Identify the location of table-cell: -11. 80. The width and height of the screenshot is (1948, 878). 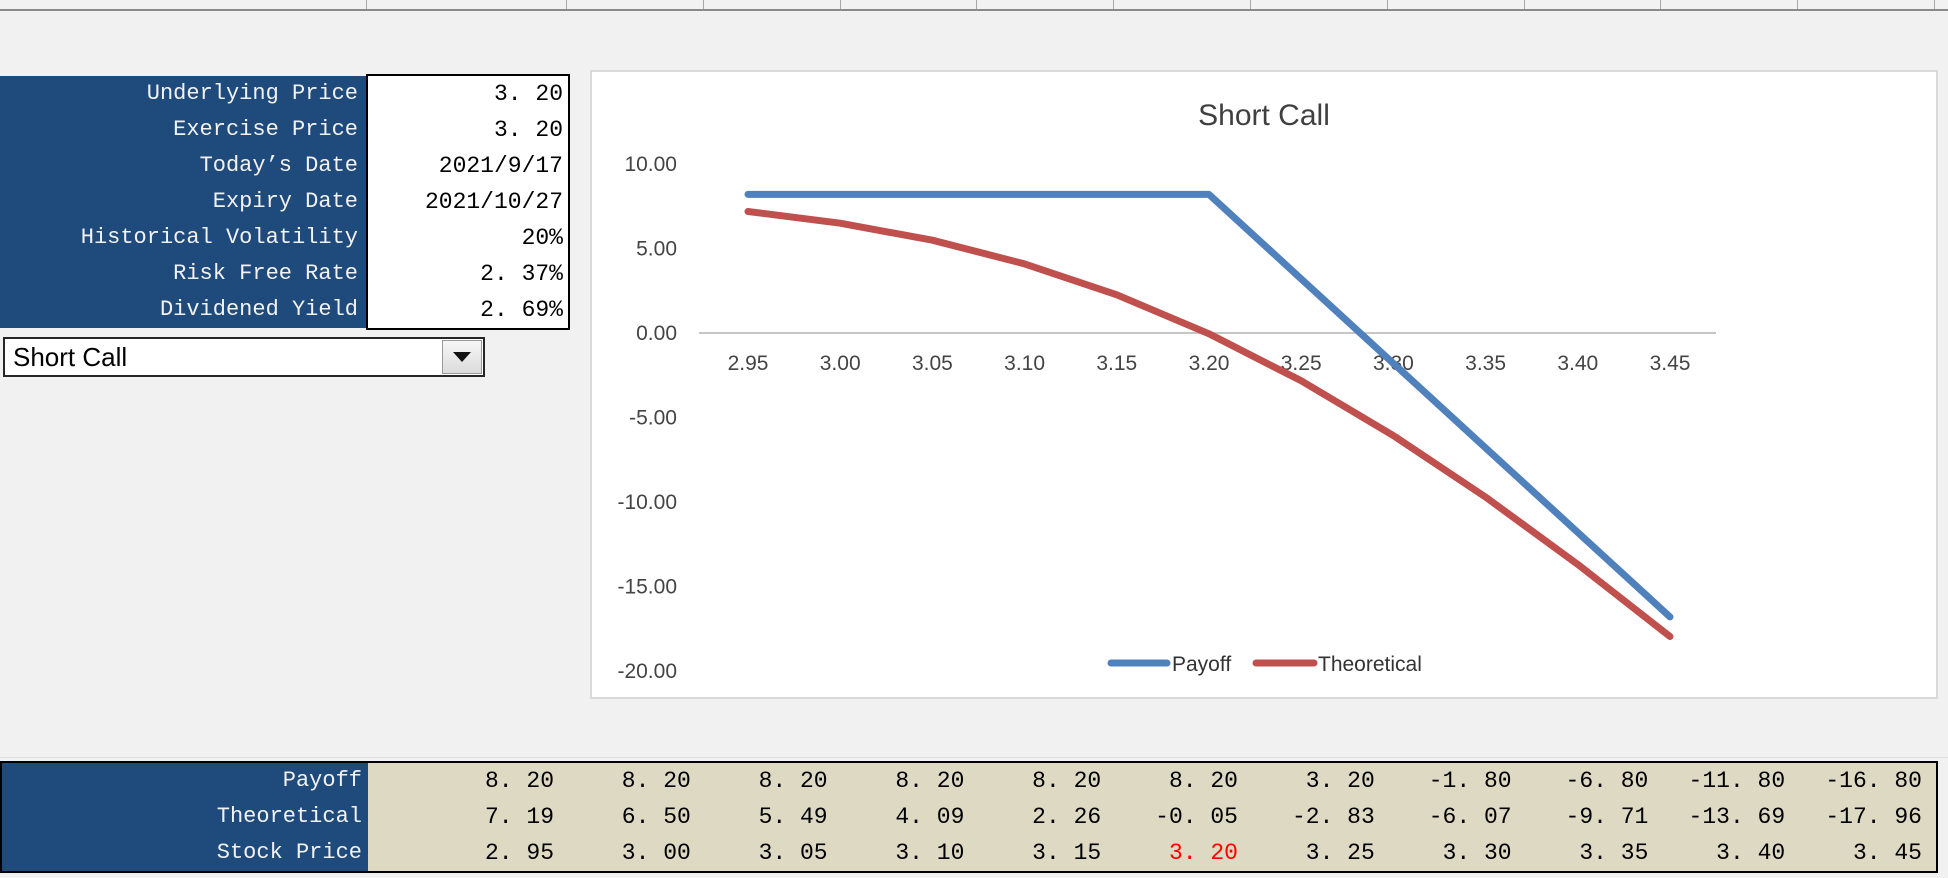
(1737, 781).